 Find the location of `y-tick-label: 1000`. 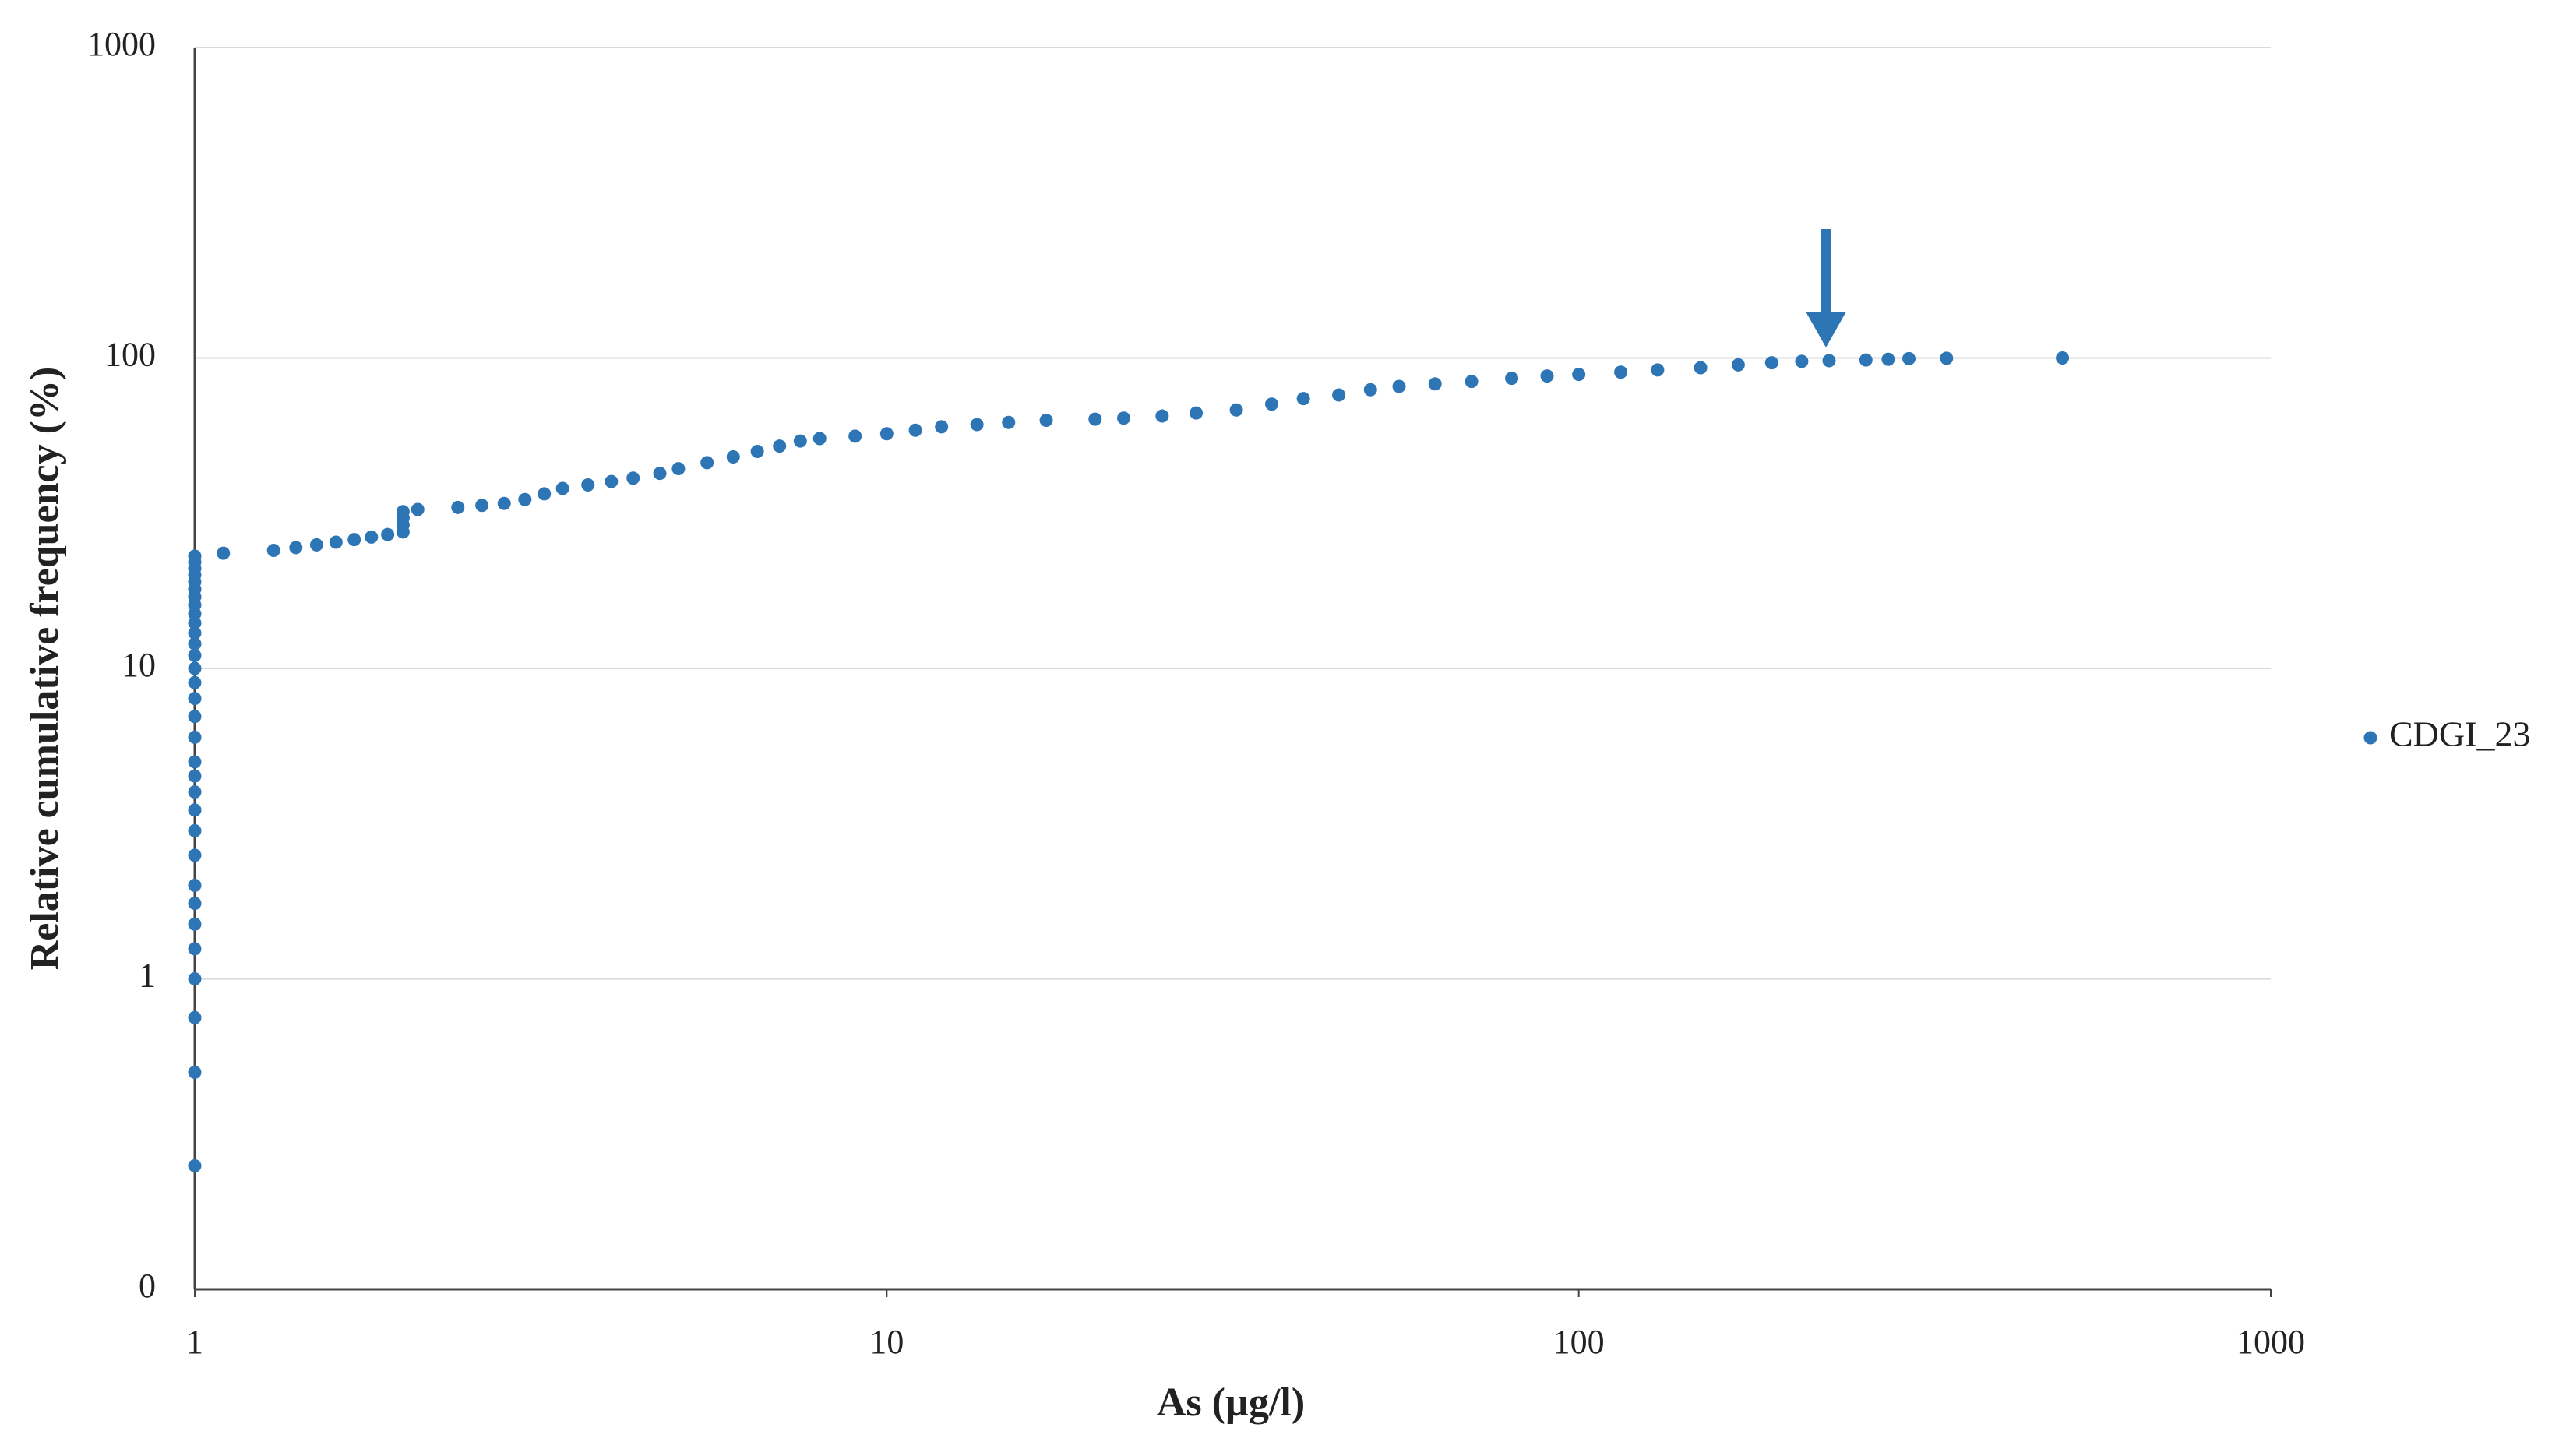

y-tick-label: 1000 is located at coordinates (121, 44).